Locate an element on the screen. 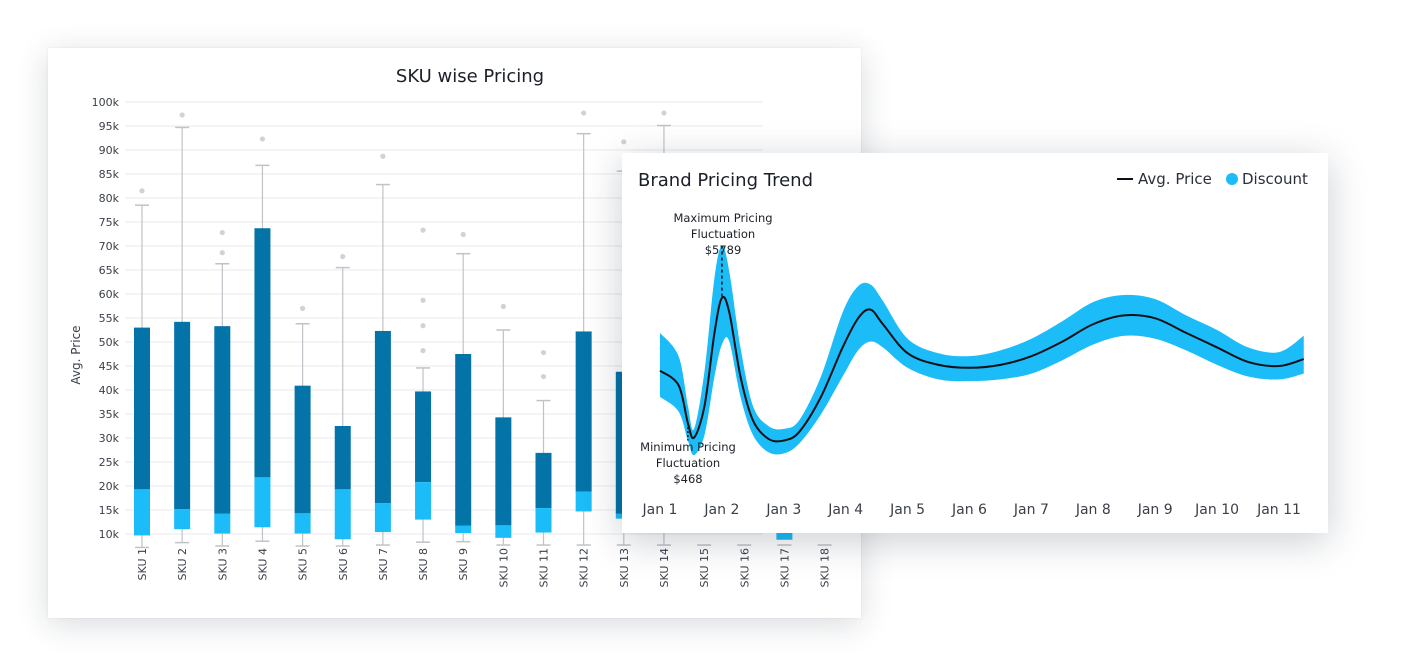 The height and width of the screenshot is (666, 1414). x-tick-label: SKU 15 is located at coordinates (704, 567).